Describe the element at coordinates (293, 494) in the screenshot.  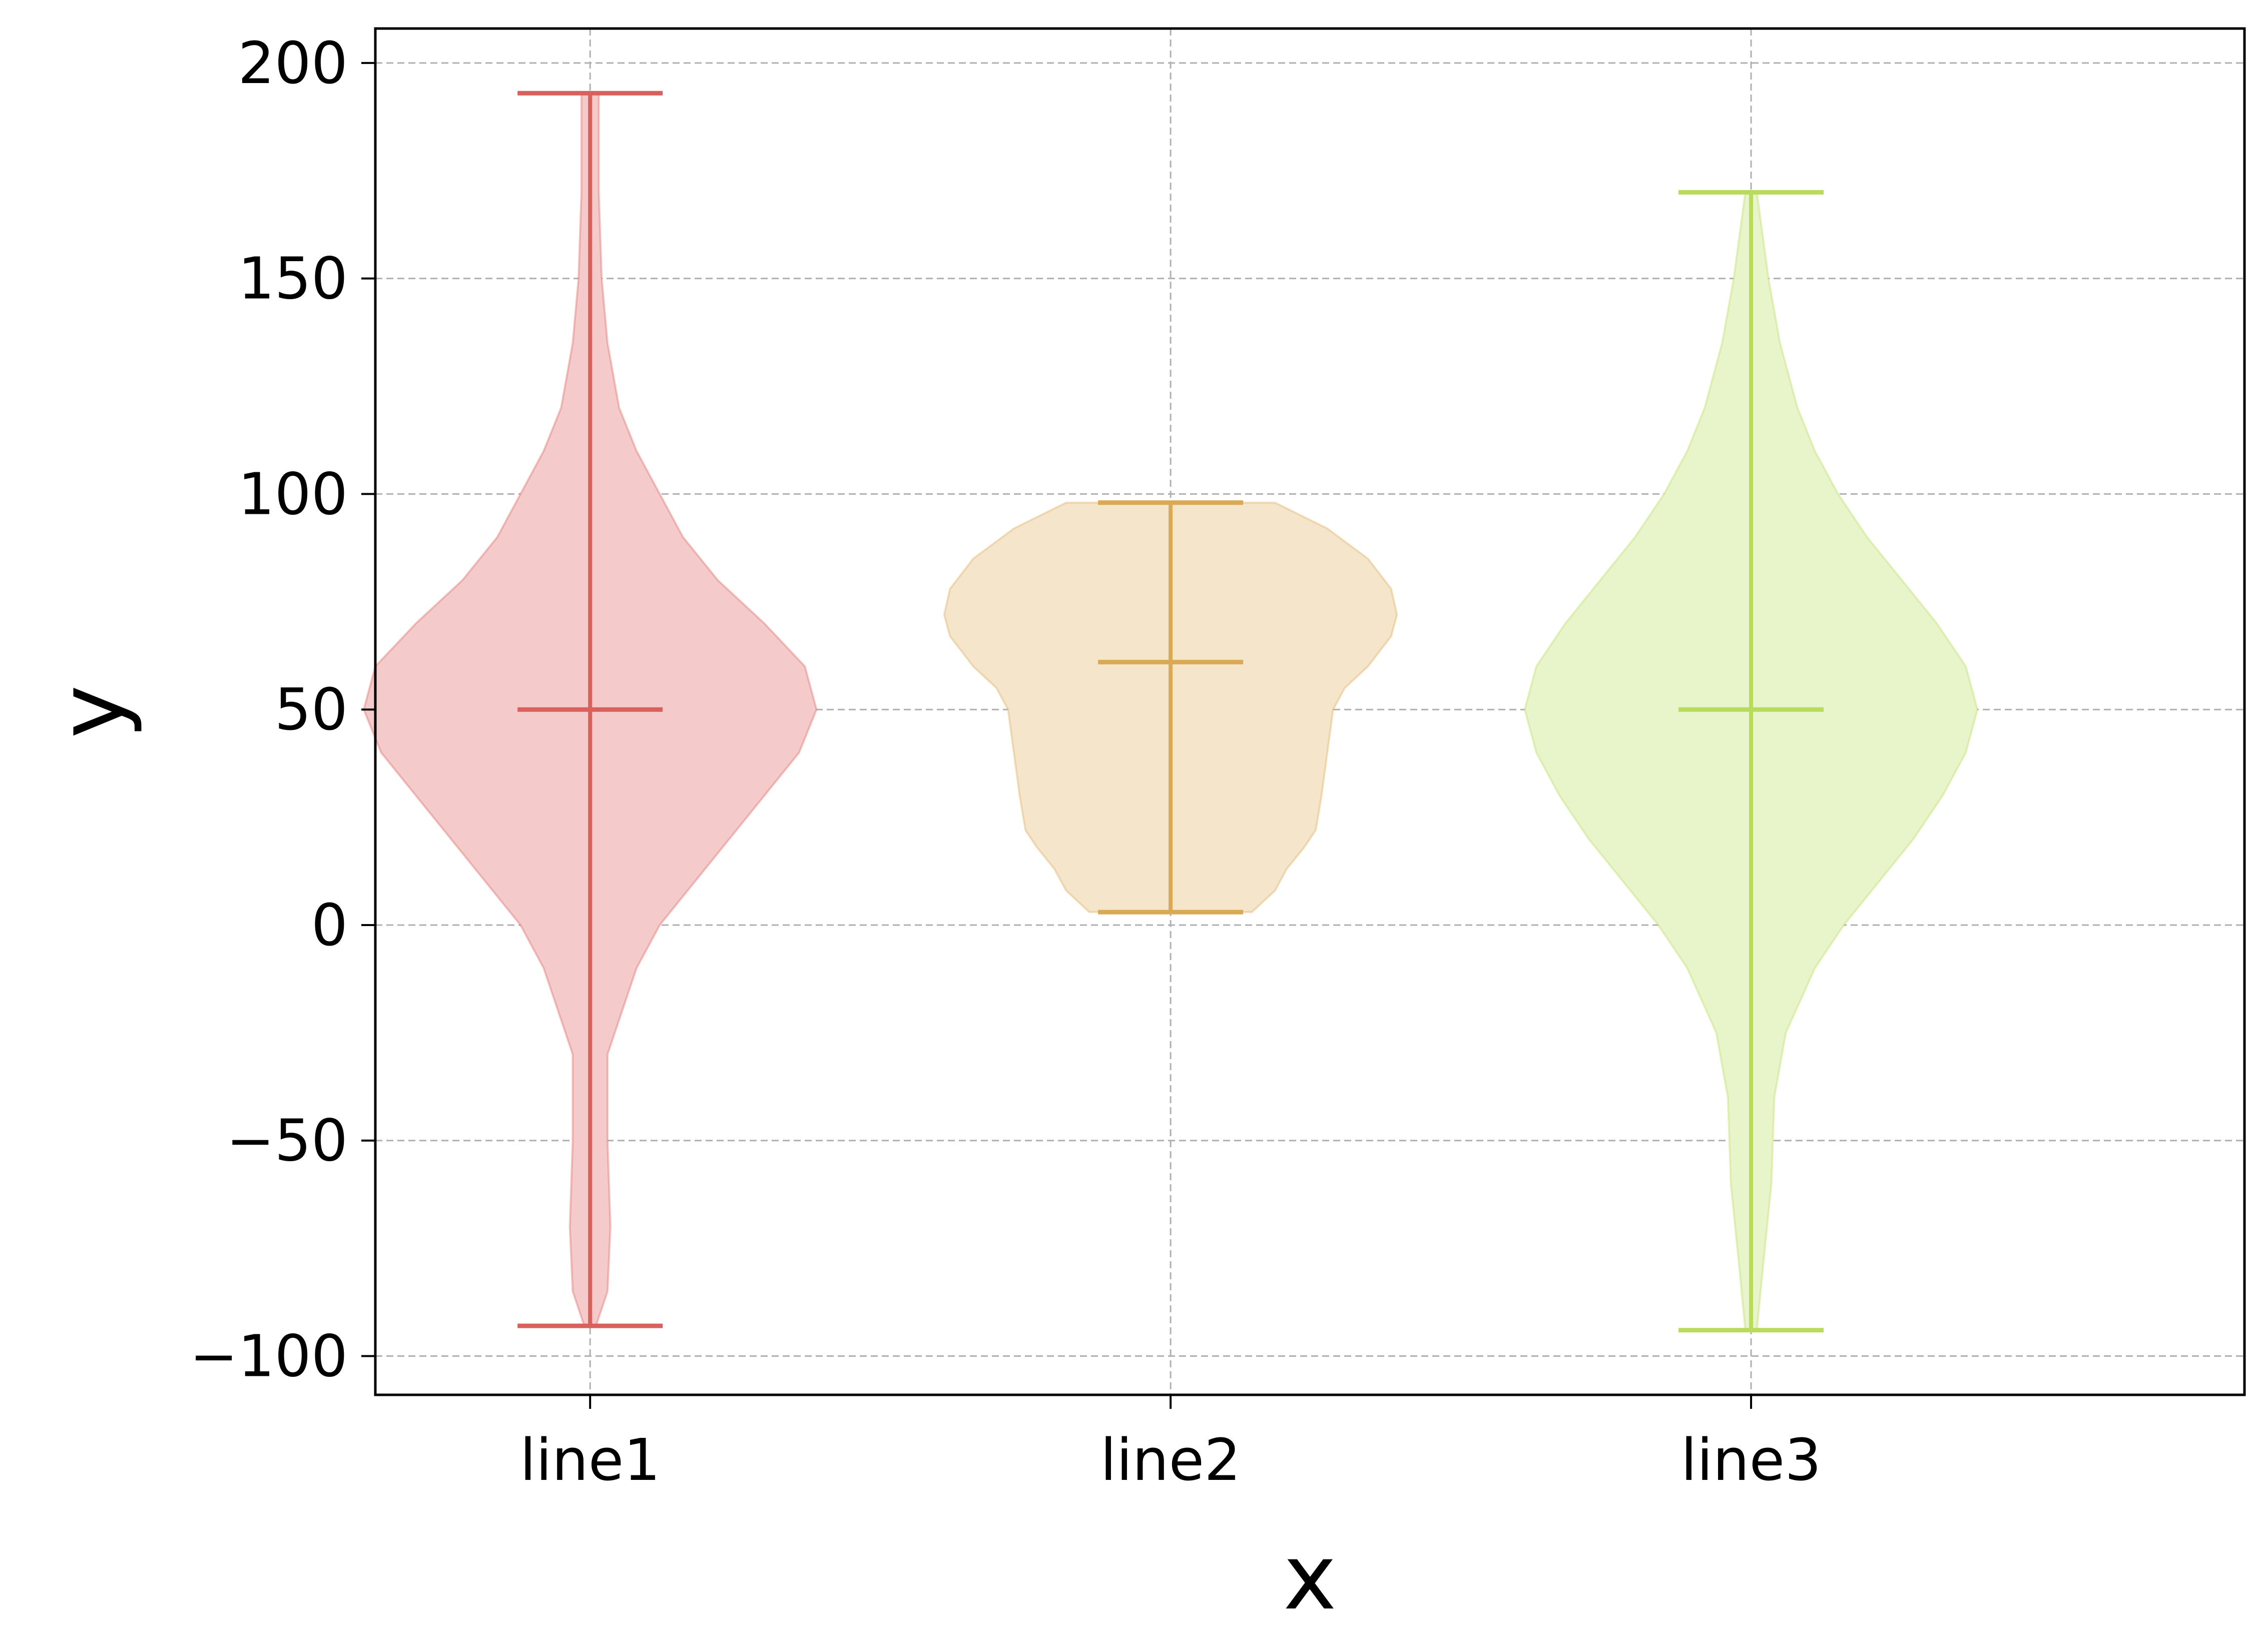
I see `y-tick-label: 100` at that location.